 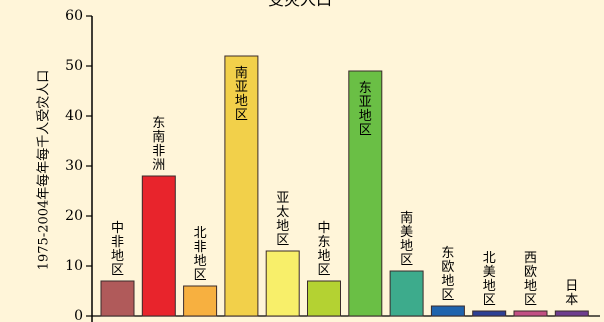 I want to click on category-label: 东欧地区, so click(x=447, y=274).